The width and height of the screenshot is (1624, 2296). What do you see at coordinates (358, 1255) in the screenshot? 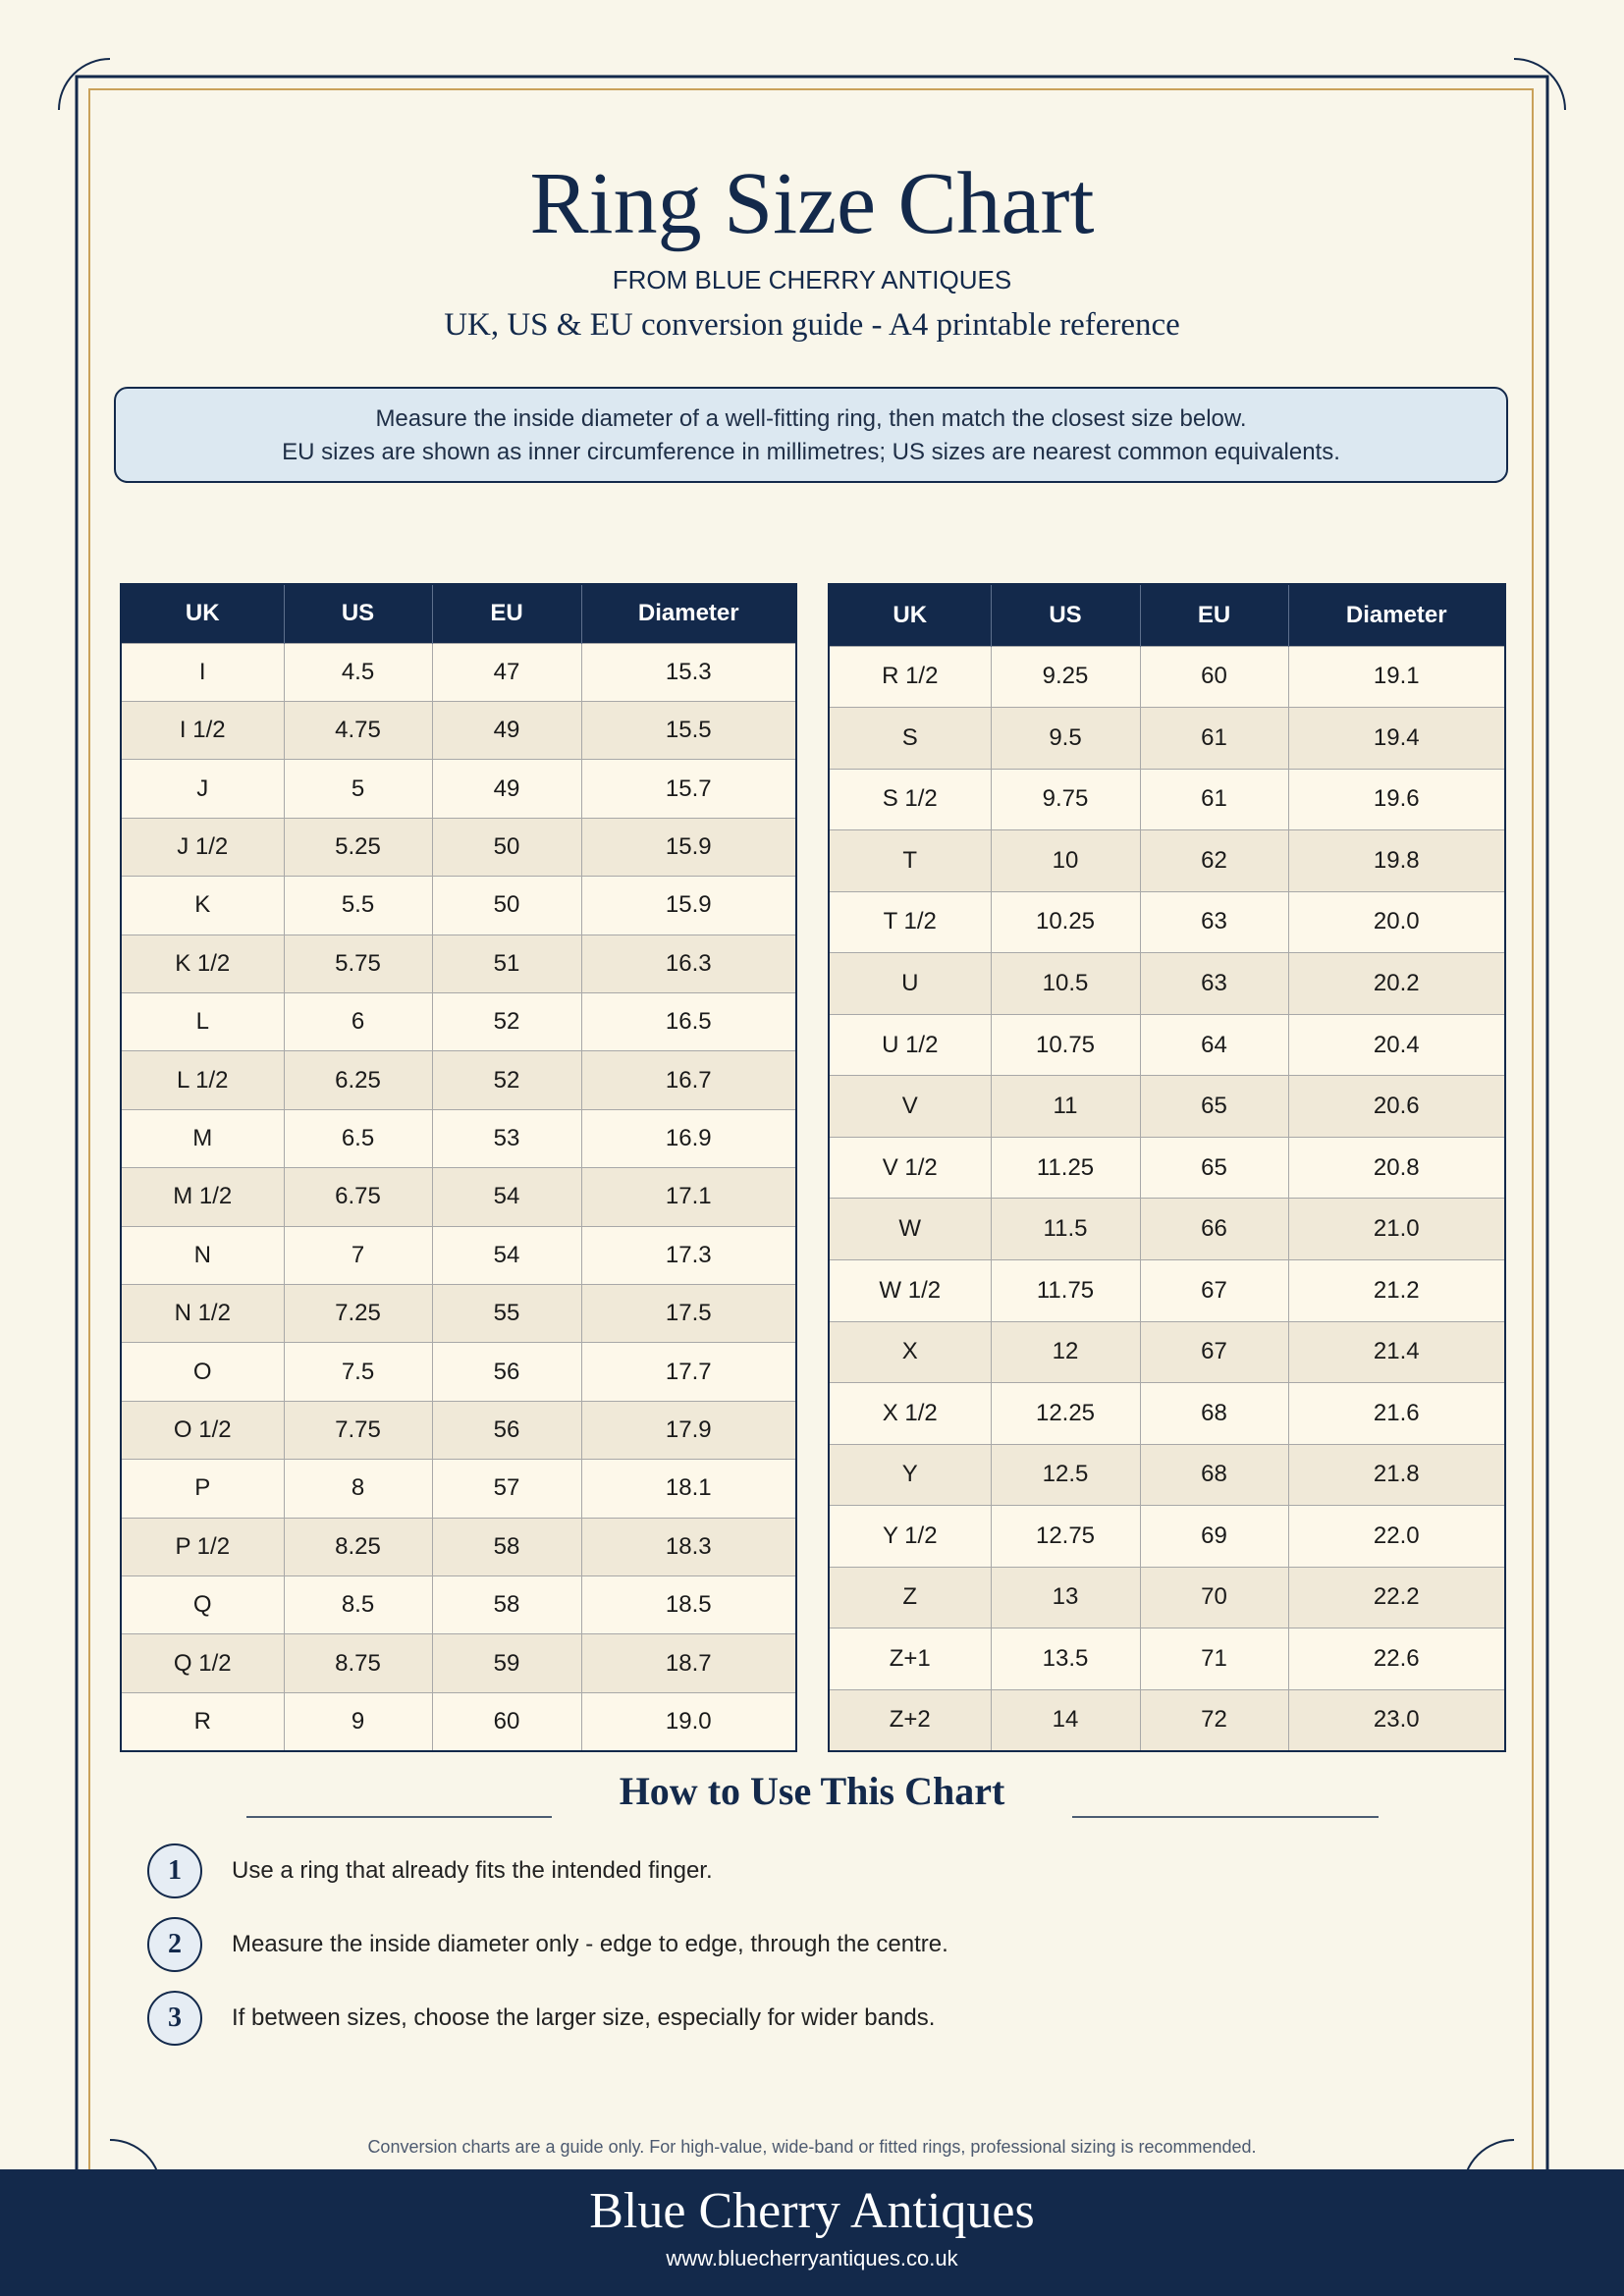
I see `cell: 7` at bounding box center [358, 1255].